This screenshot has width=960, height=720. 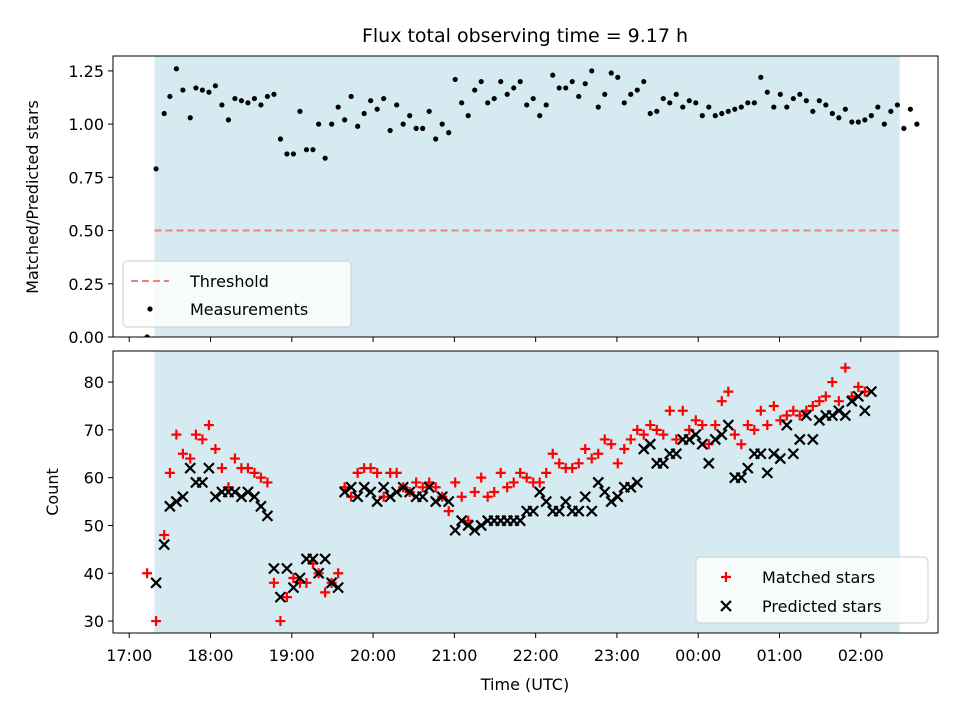 I want to click on x-tick-label: 18:00, so click(x=210, y=655).